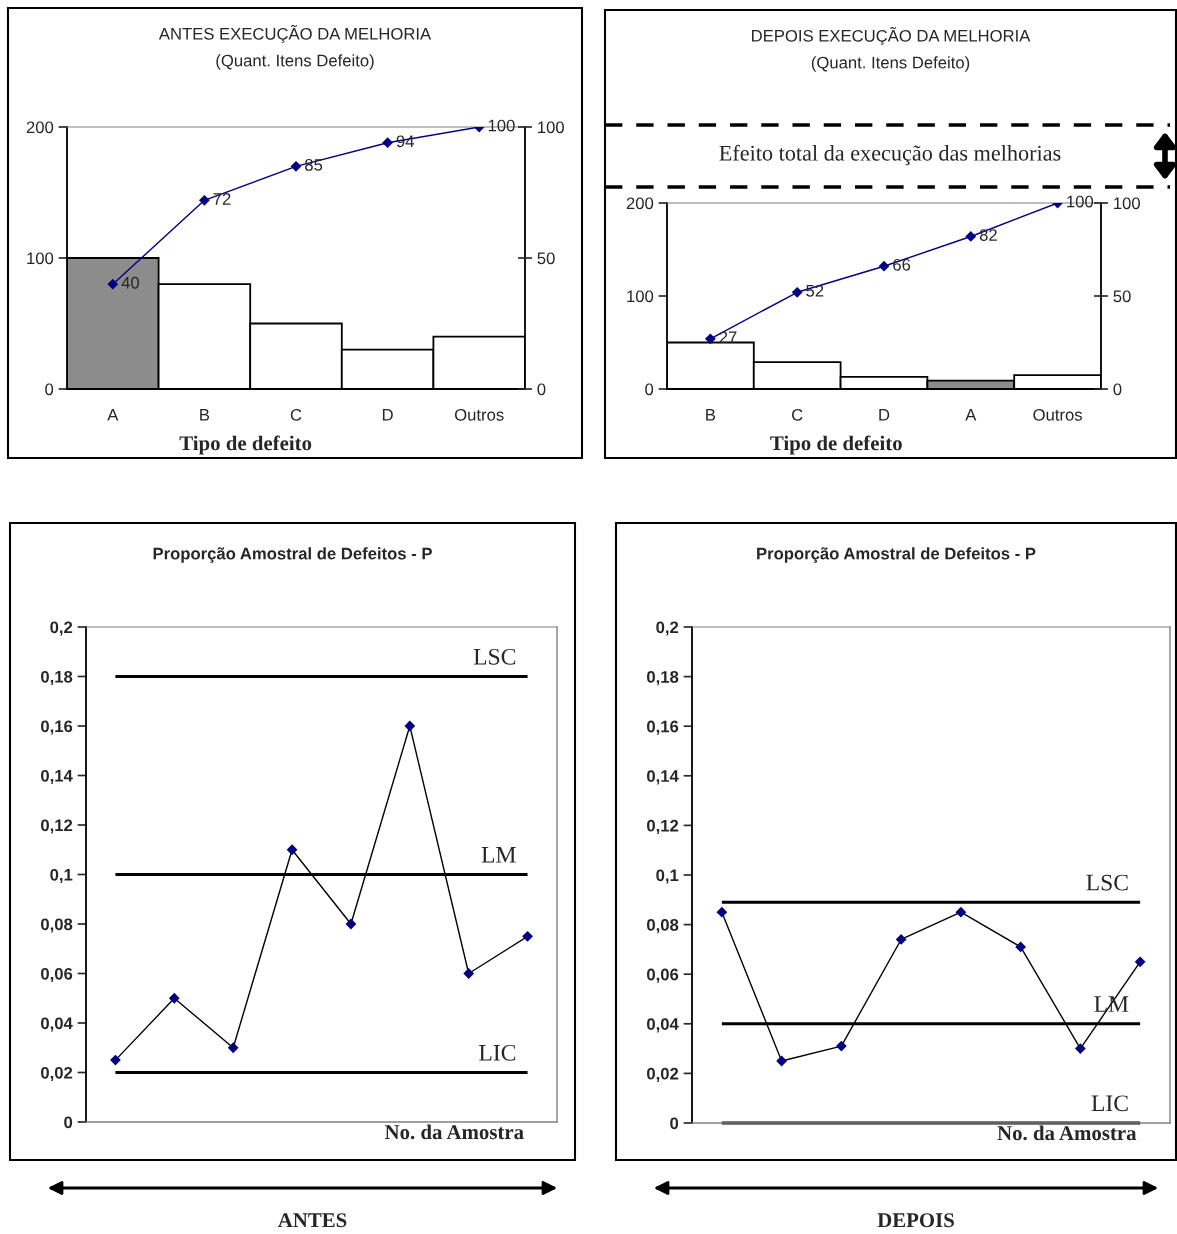  I want to click on data-label: 72, so click(222, 199).